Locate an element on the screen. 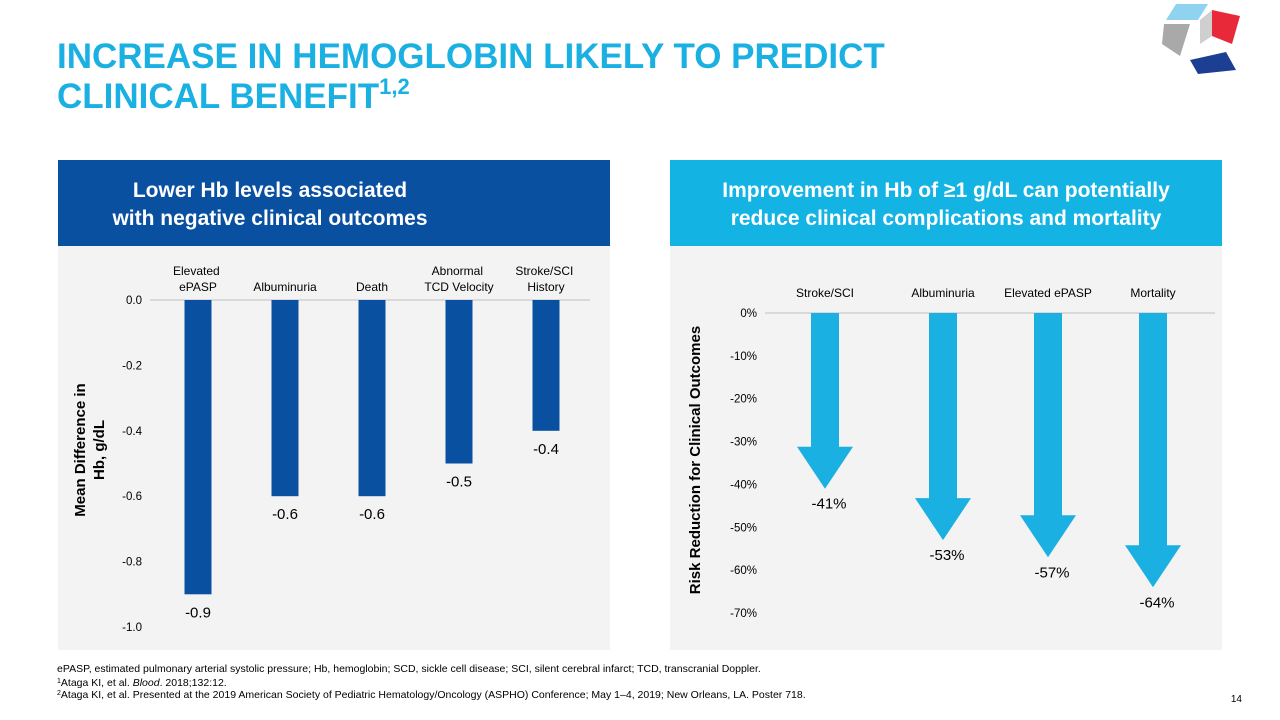  value-label: -41% is located at coordinates (828, 504).